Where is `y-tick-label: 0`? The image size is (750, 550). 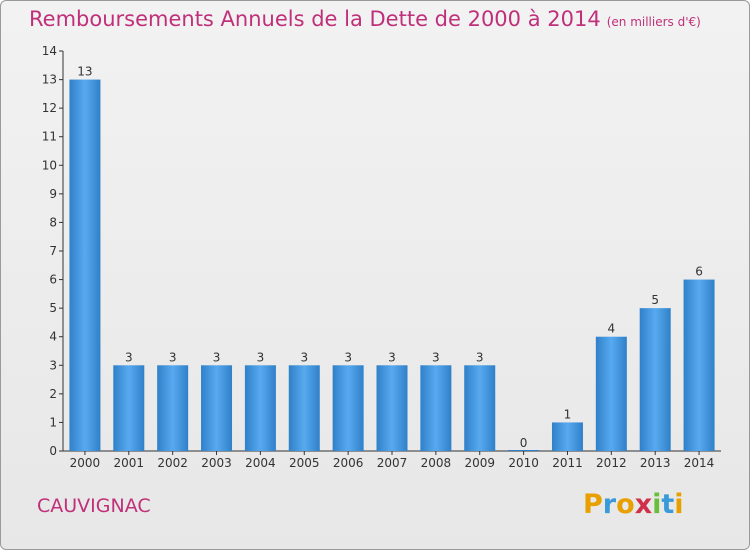
y-tick-label: 0 is located at coordinates (53, 451).